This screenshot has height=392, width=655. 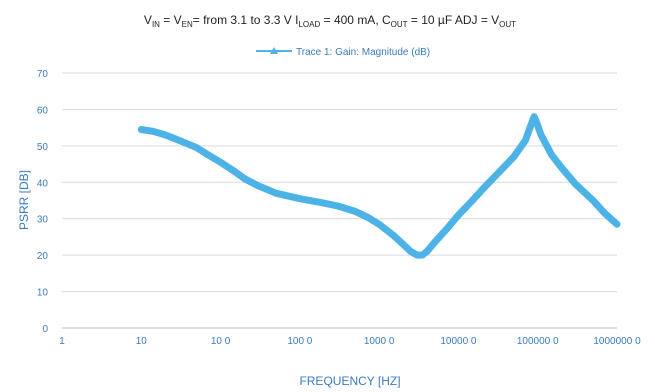 I want to click on title-part-5: = 10 µF ADJ = V, so click(x=454, y=20).